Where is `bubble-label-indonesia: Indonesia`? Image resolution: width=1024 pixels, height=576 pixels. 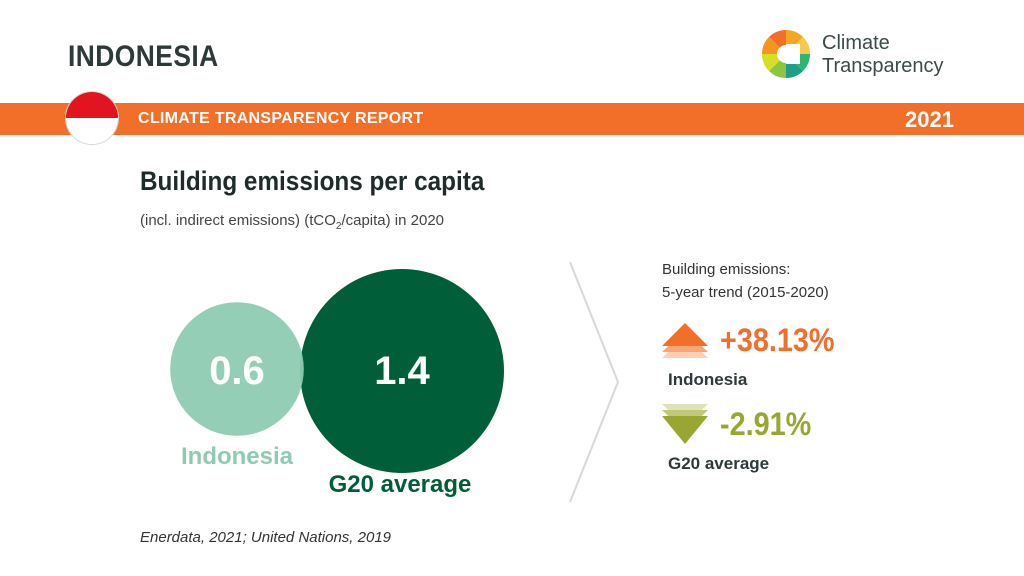
bubble-label-indonesia: Indonesia is located at coordinates (237, 456).